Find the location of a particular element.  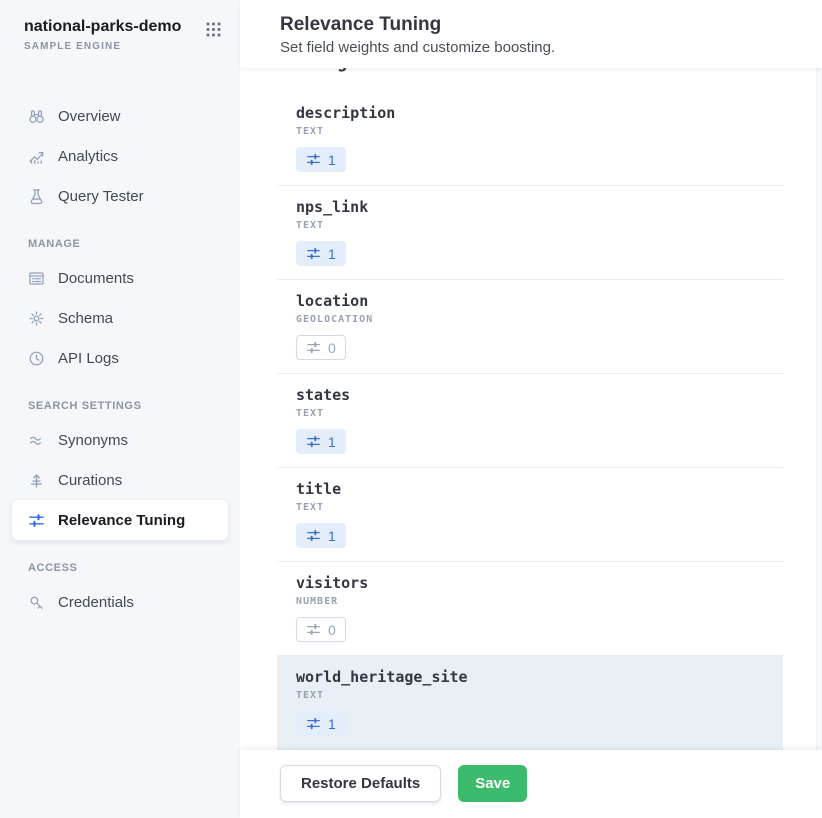

sidebar-item-documents: Documents is located at coordinates (120, 278).